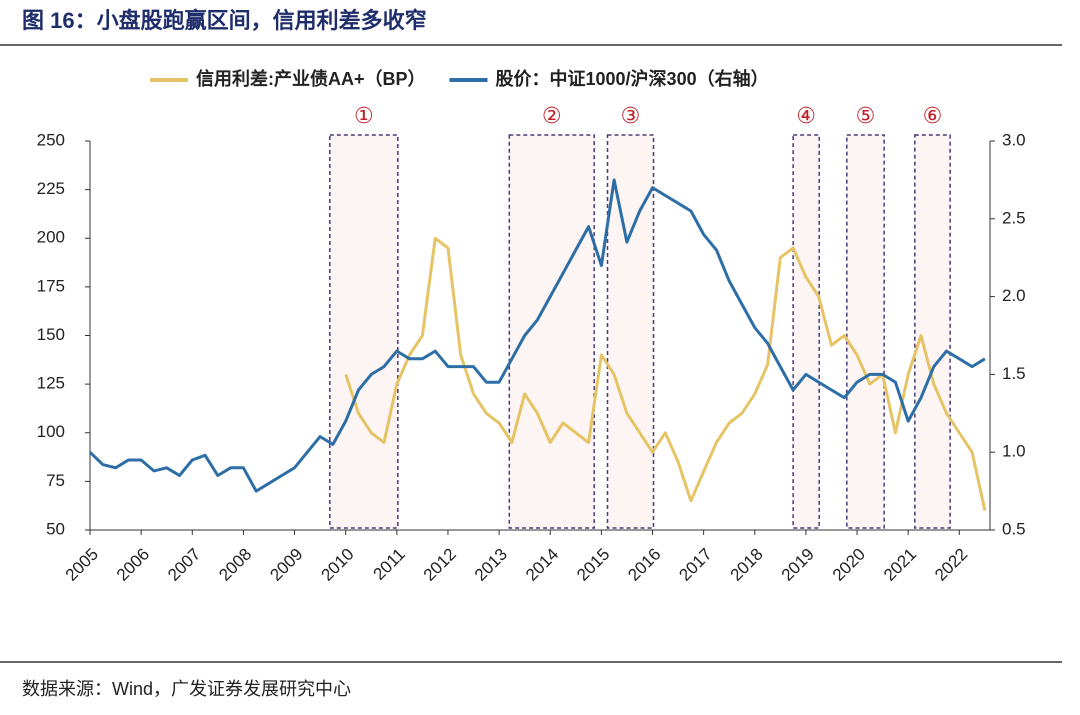 This screenshot has height=715, width=1080. I want to click on y-tick-label: 175, so click(51, 285).